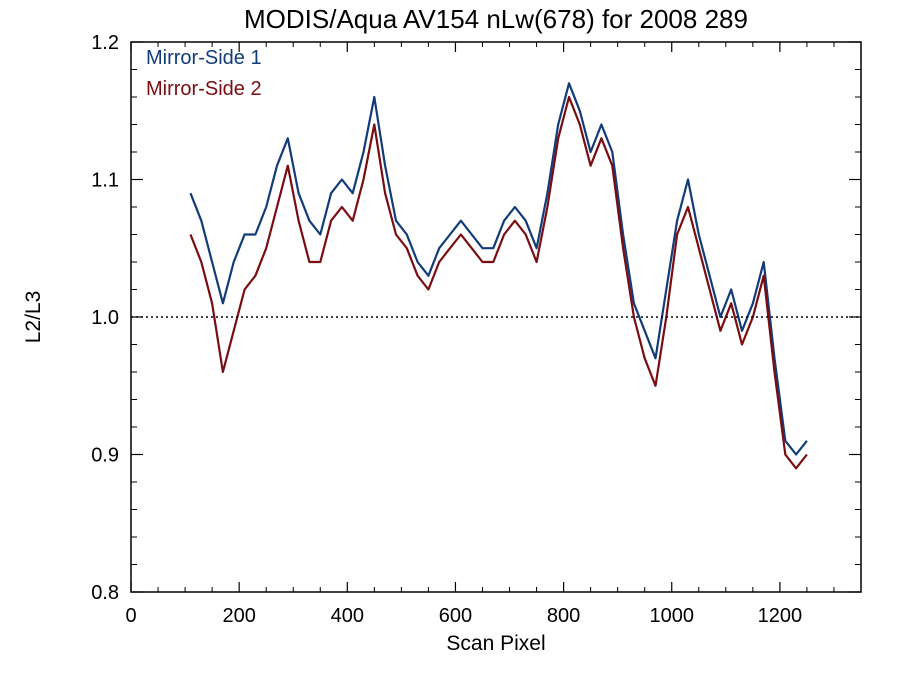  What do you see at coordinates (780, 616) in the screenshot?
I see `x-tick-label: 1200` at bounding box center [780, 616].